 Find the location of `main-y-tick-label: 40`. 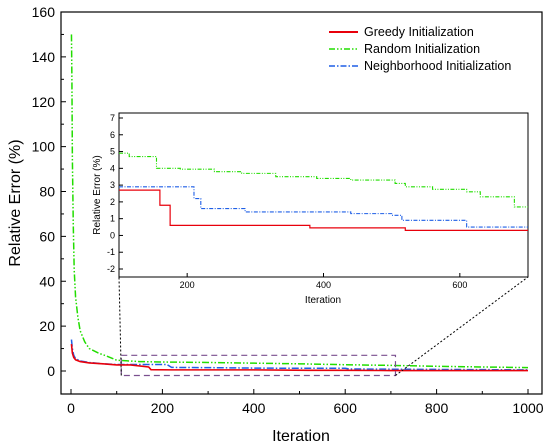

main-y-tick-label: 40 is located at coordinates (47, 281).